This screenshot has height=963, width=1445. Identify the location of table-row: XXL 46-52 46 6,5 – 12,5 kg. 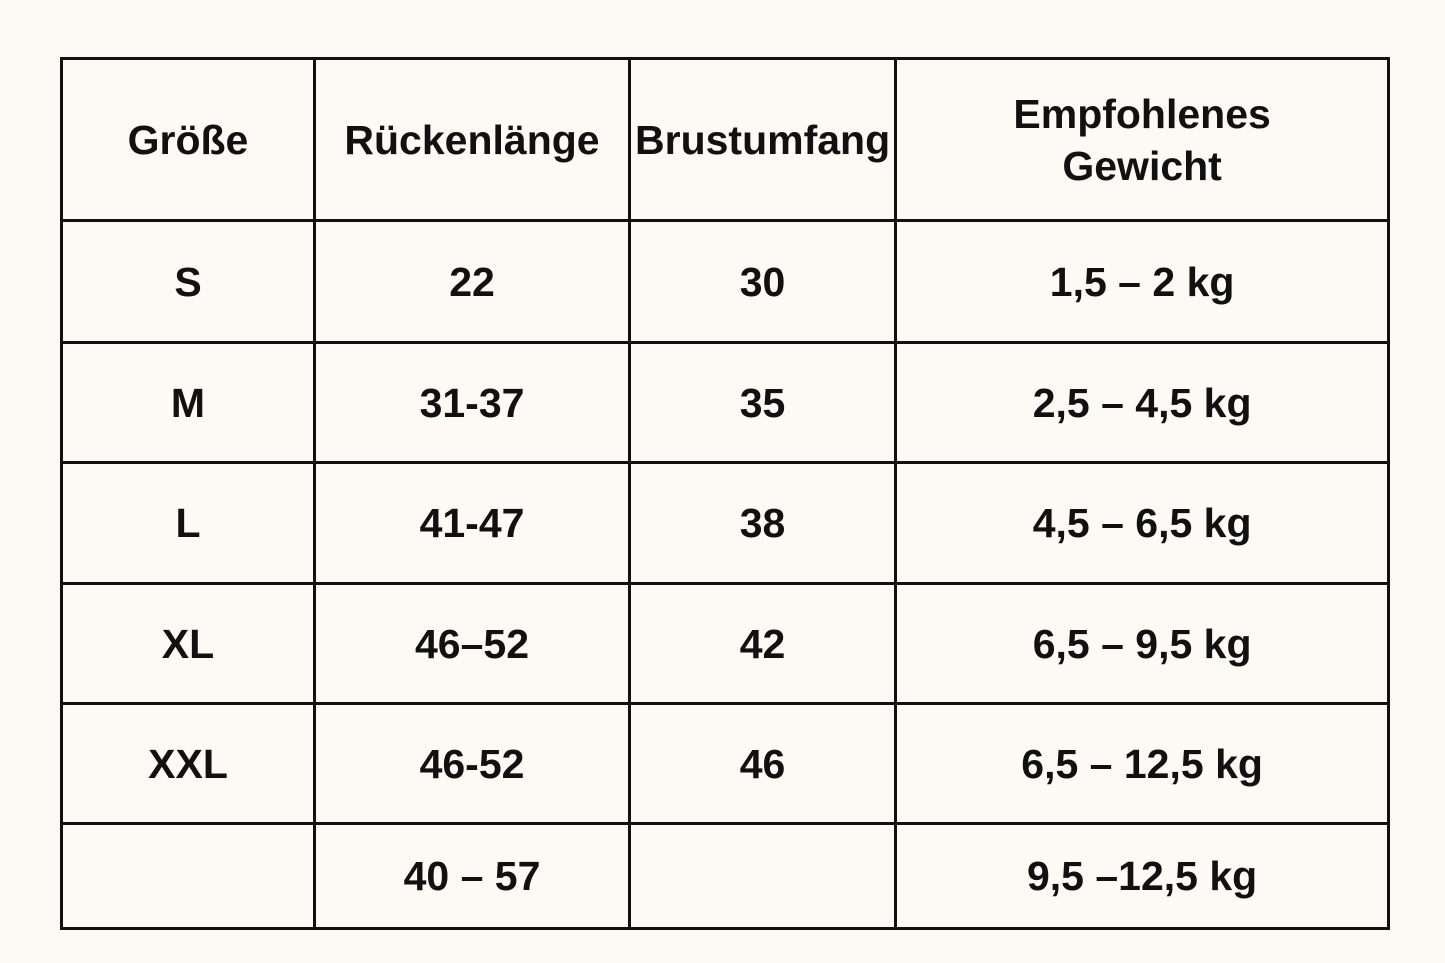
(725, 763).